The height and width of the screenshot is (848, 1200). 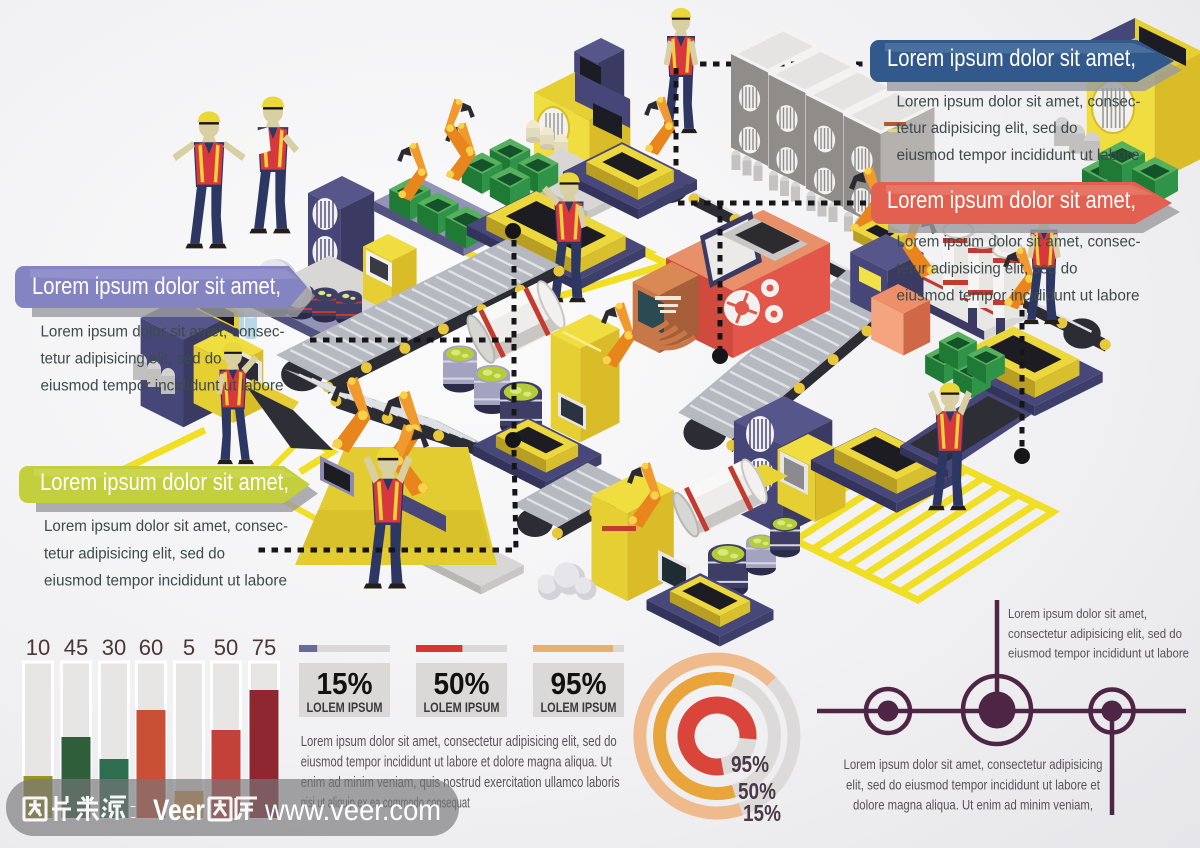 I want to click on svg-text: 5, so click(x=189, y=647).